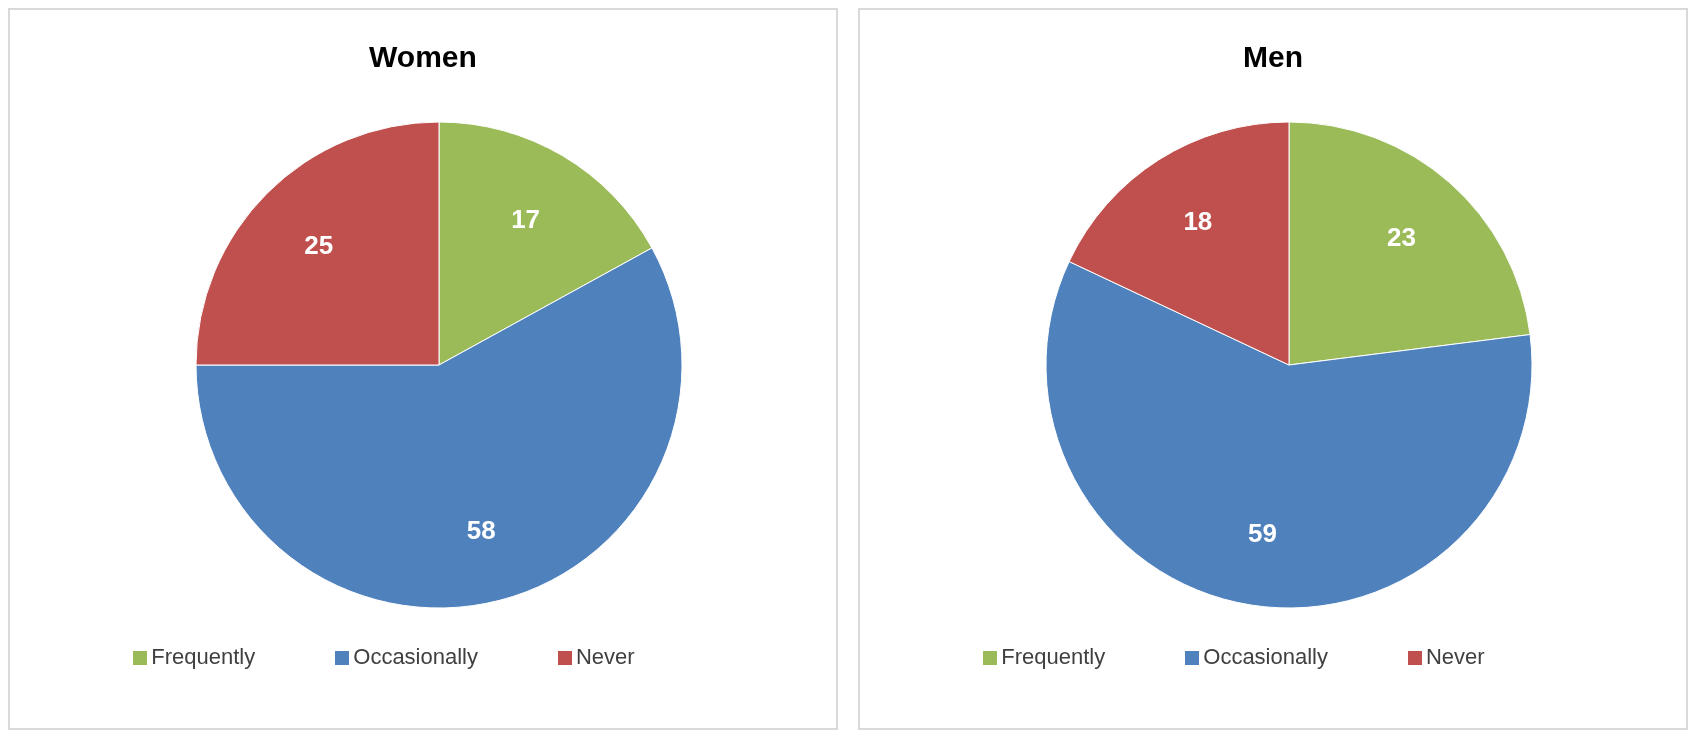 The height and width of the screenshot is (738, 1692). I want to click on data-label: 58, so click(481, 529).